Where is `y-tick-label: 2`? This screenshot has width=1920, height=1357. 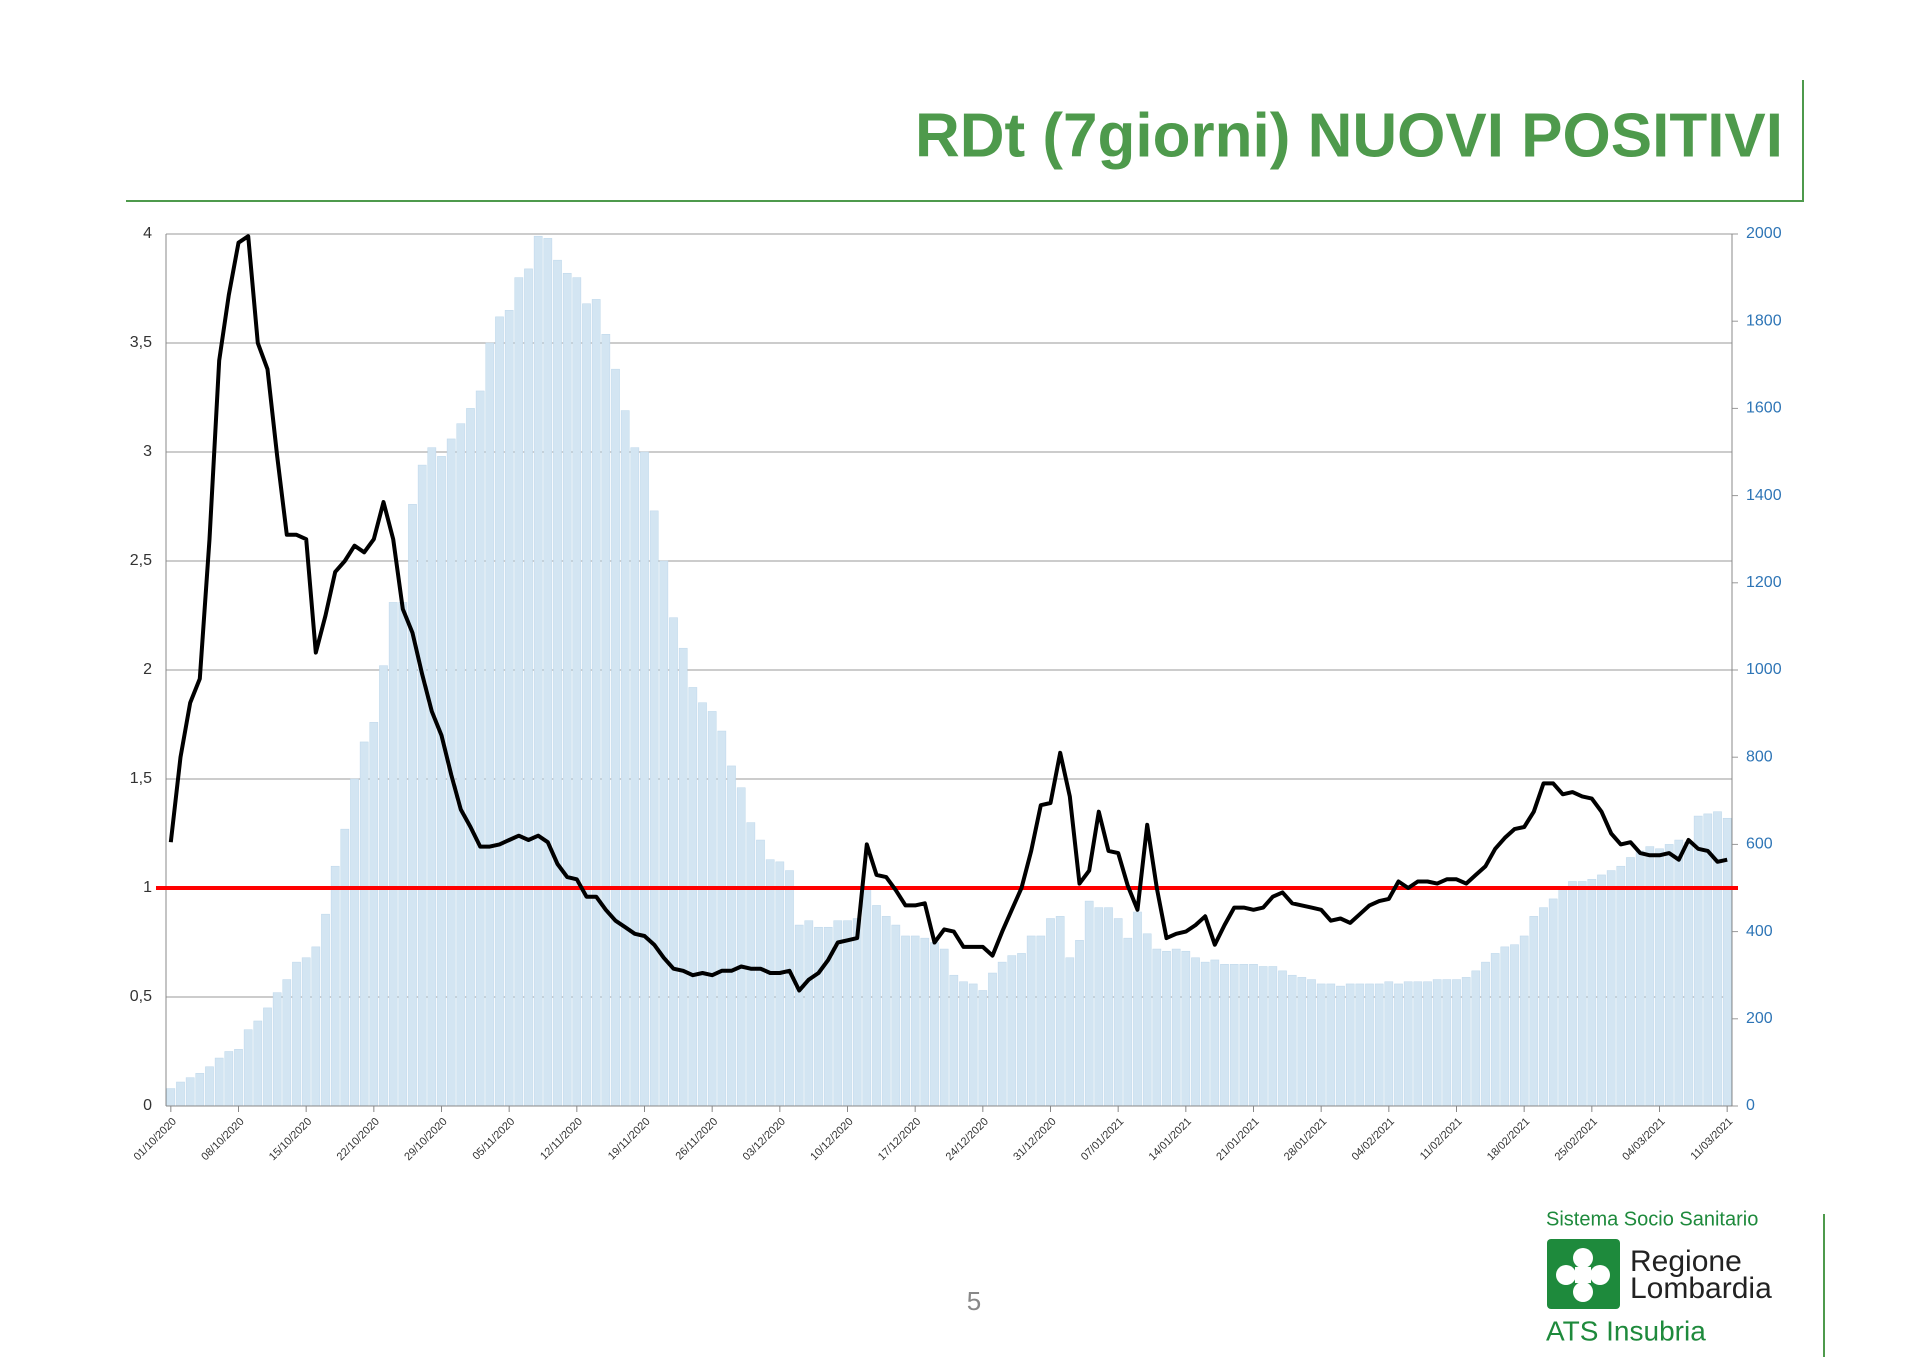
y-tick-label: 2 is located at coordinates (147, 669).